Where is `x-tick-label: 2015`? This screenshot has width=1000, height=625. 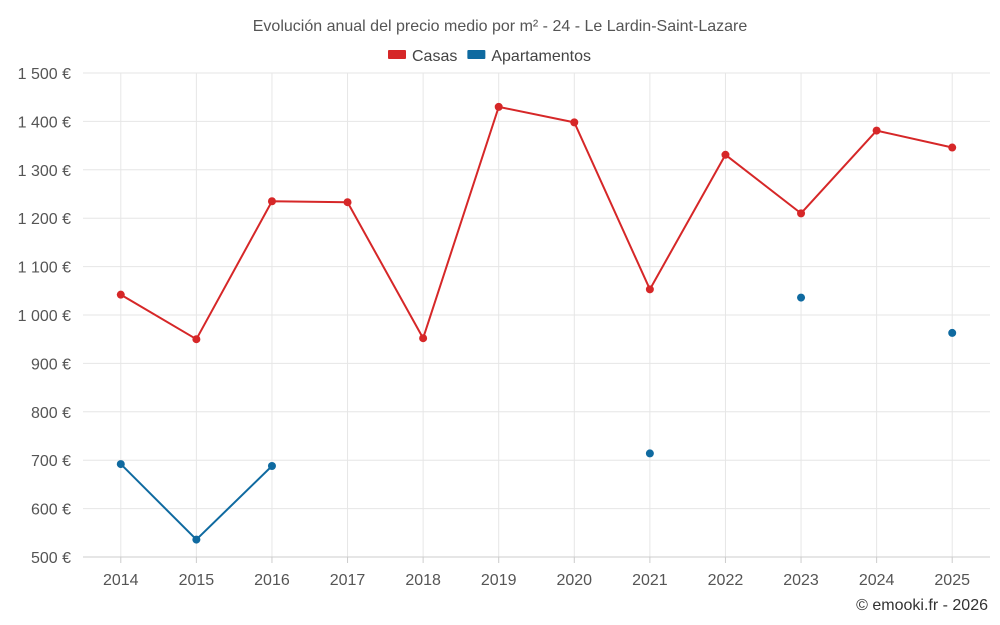 x-tick-label: 2015 is located at coordinates (197, 580).